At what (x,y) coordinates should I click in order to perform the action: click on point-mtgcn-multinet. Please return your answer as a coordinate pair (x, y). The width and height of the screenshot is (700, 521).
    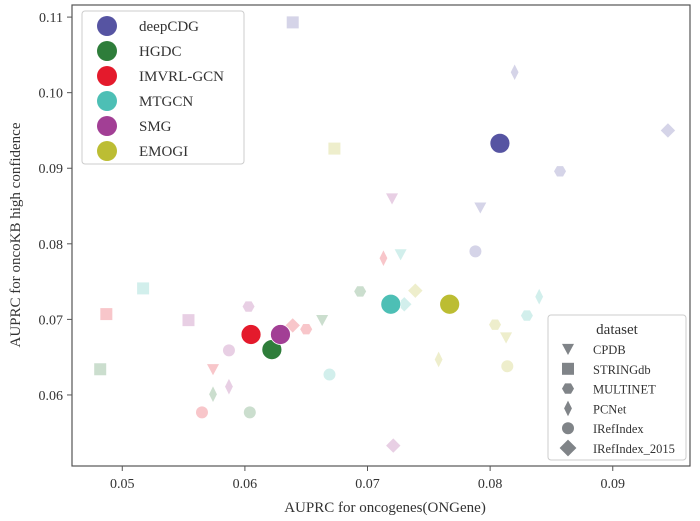
    Looking at the image, I should click on (526, 315).